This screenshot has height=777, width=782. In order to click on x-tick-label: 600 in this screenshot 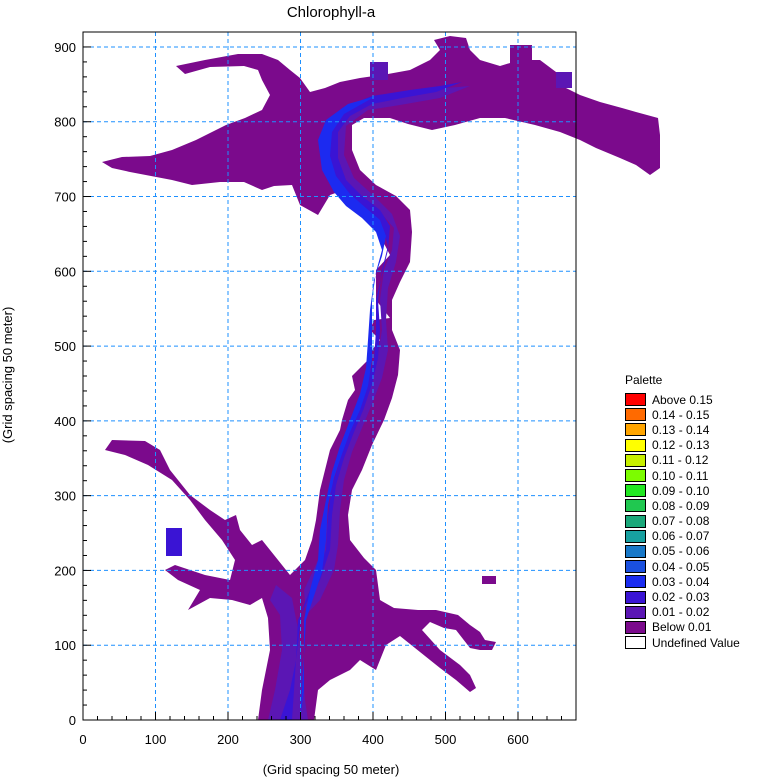, I will do `click(518, 739)`.